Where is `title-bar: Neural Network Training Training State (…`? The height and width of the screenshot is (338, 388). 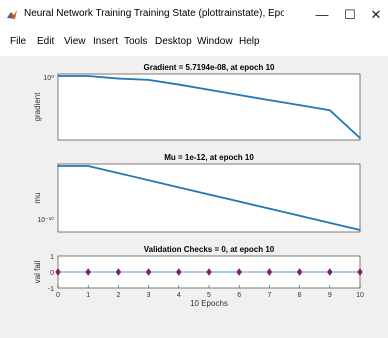
title-bar: Neural Network Training Training State (… is located at coordinates (194, 15).